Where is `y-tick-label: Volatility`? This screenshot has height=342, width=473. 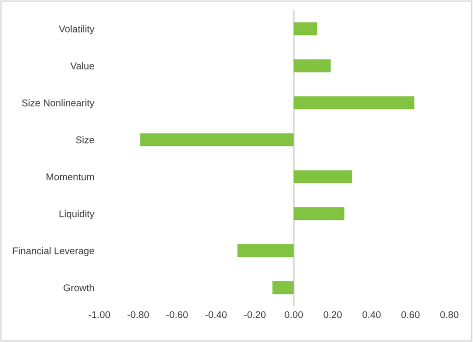
y-tick-label: Volatility is located at coordinates (76, 29).